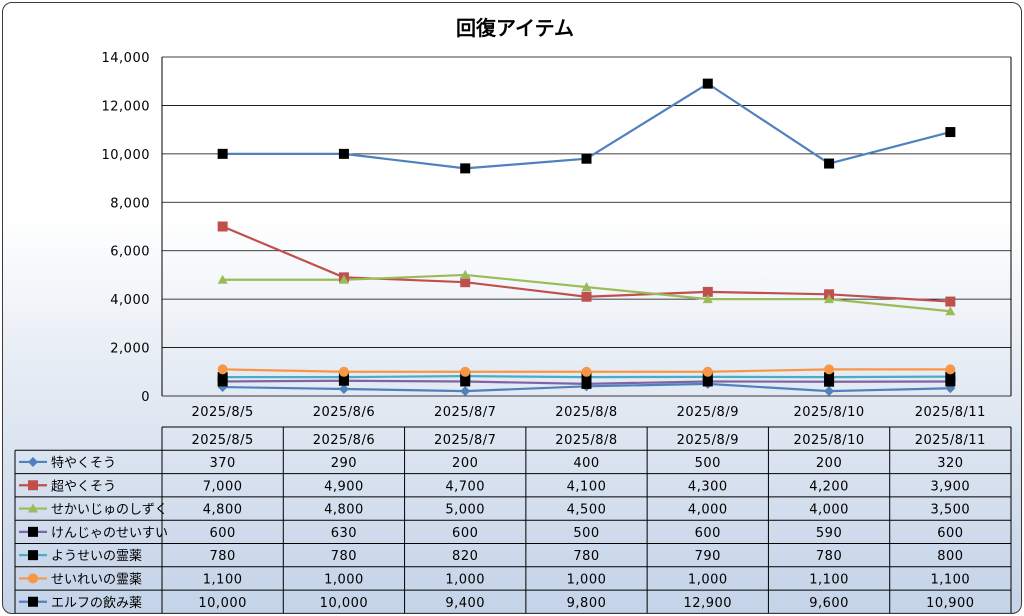 Image resolution: width=1024 pixels, height=616 pixels. I want to click on table-value-cell: 400, so click(586, 463).